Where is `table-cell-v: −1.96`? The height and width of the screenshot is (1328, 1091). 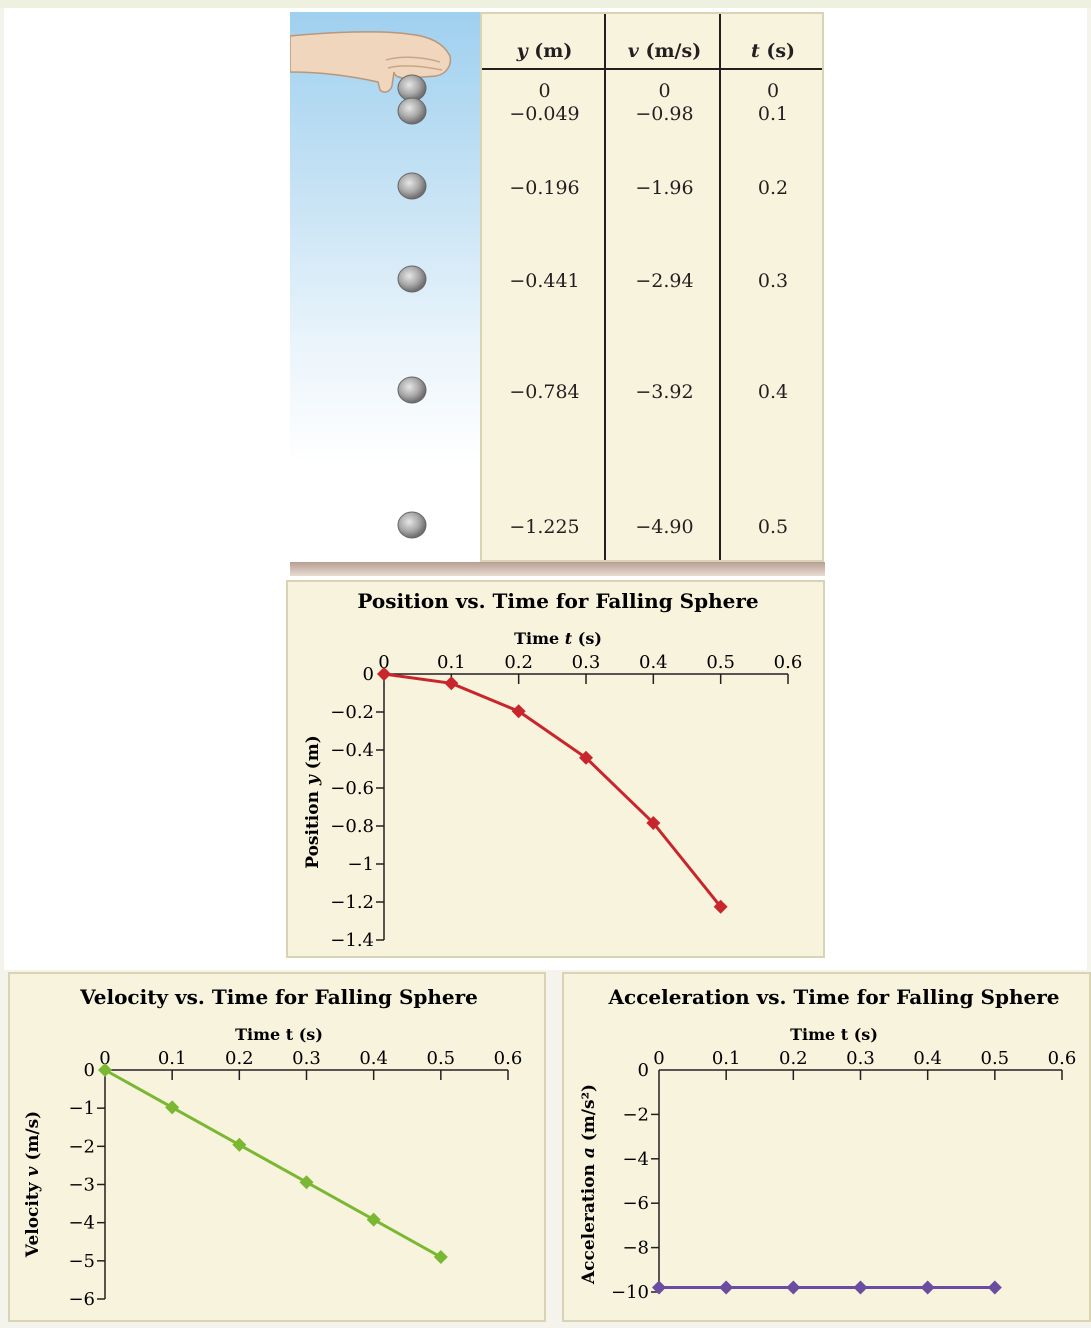 table-cell-v: −1.96 is located at coordinates (664, 188).